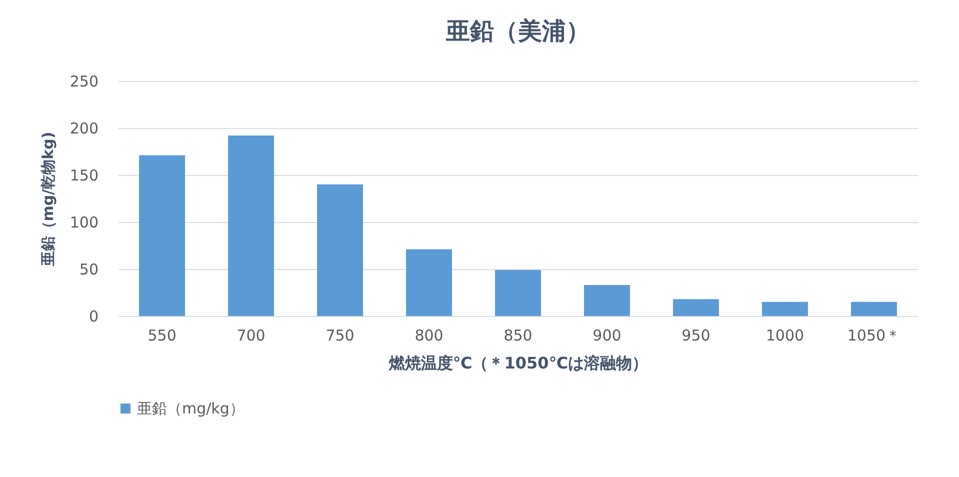 The image size is (959, 477). I want to click on chart-title: 亜鉛（美浦）, so click(517, 31).